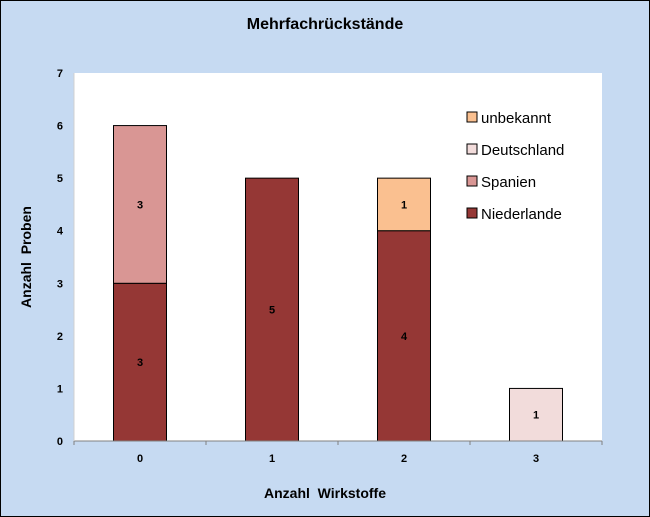  I want to click on y-tick-label: 2, so click(60, 337).